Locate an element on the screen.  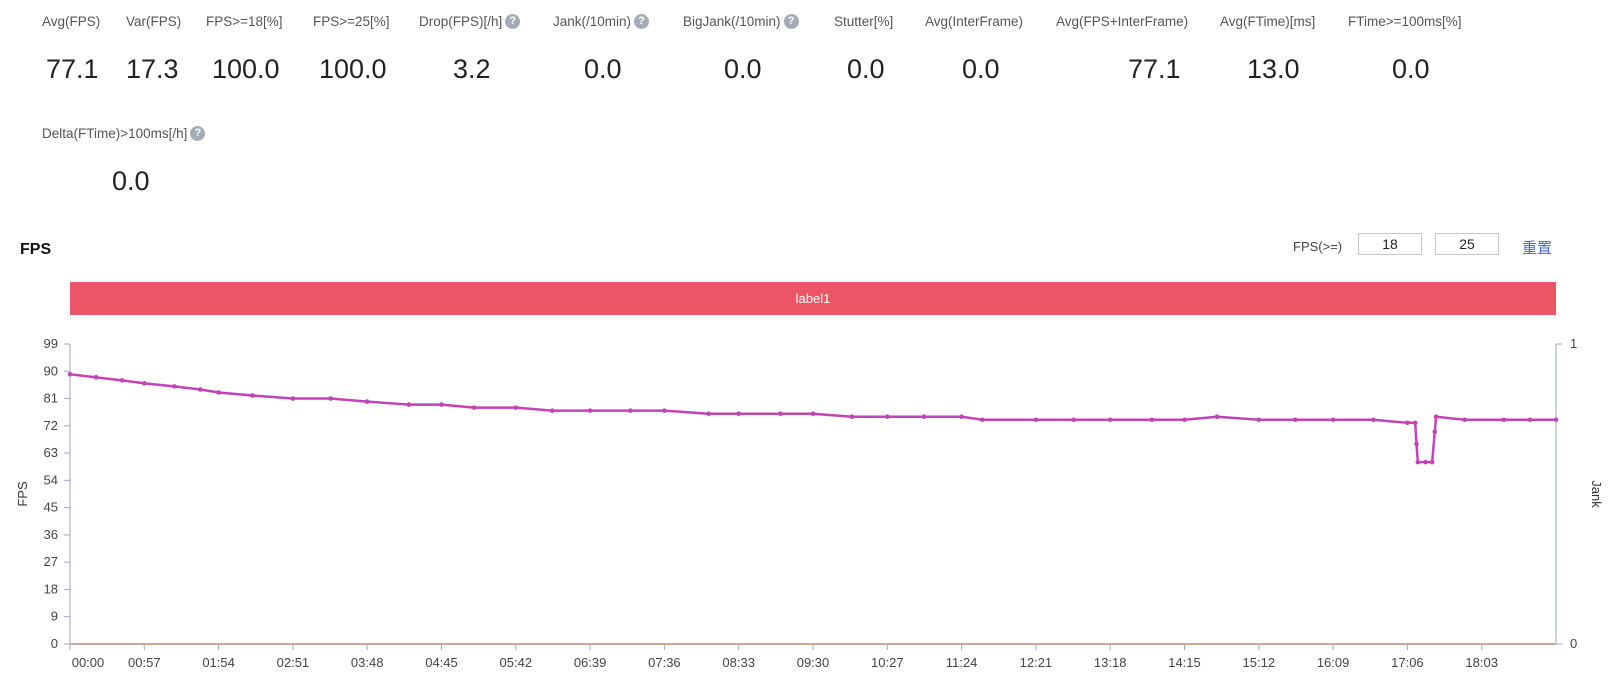
metric-value: 3.2 is located at coordinates (472, 69).